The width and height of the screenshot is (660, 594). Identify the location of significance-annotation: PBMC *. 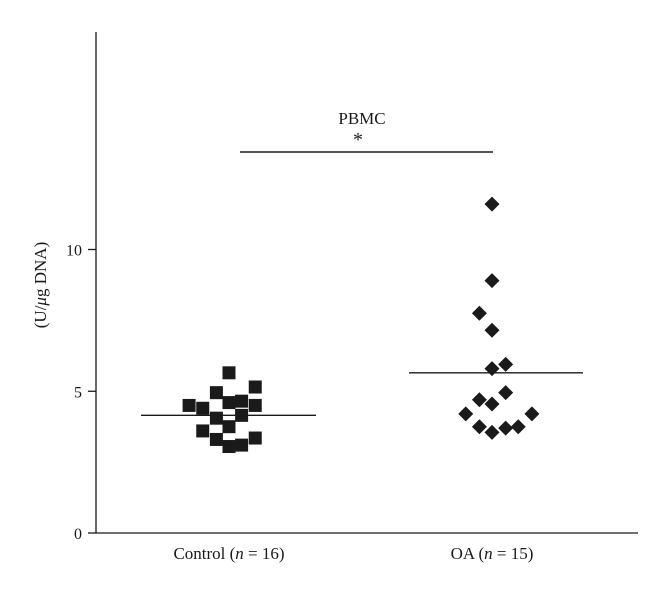
(366, 131).